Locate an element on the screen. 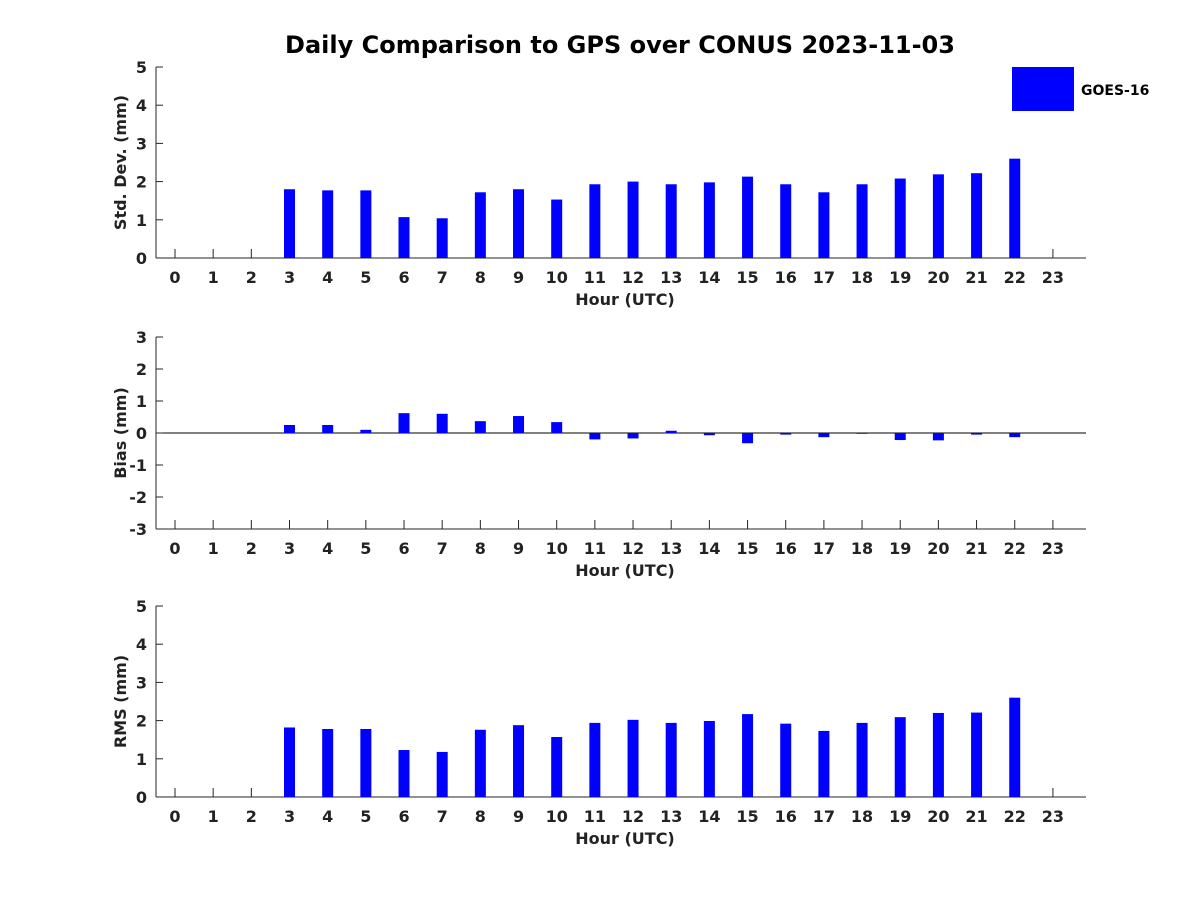 The height and width of the screenshot is (900, 1200). y-axis-label-rms: RMS (mm) is located at coordinates (120, 701).